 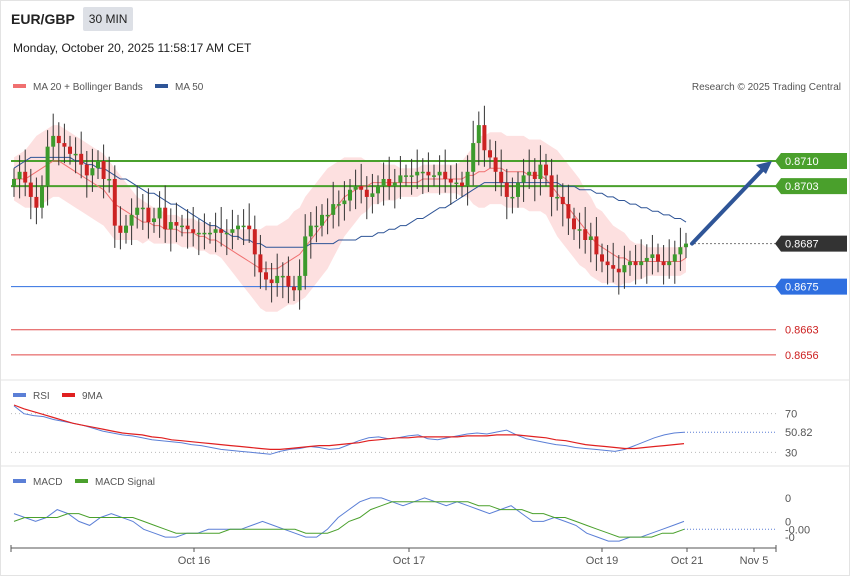 I want to click on macd-legend: MACD MACD Signal, so click(x=84, y=482).